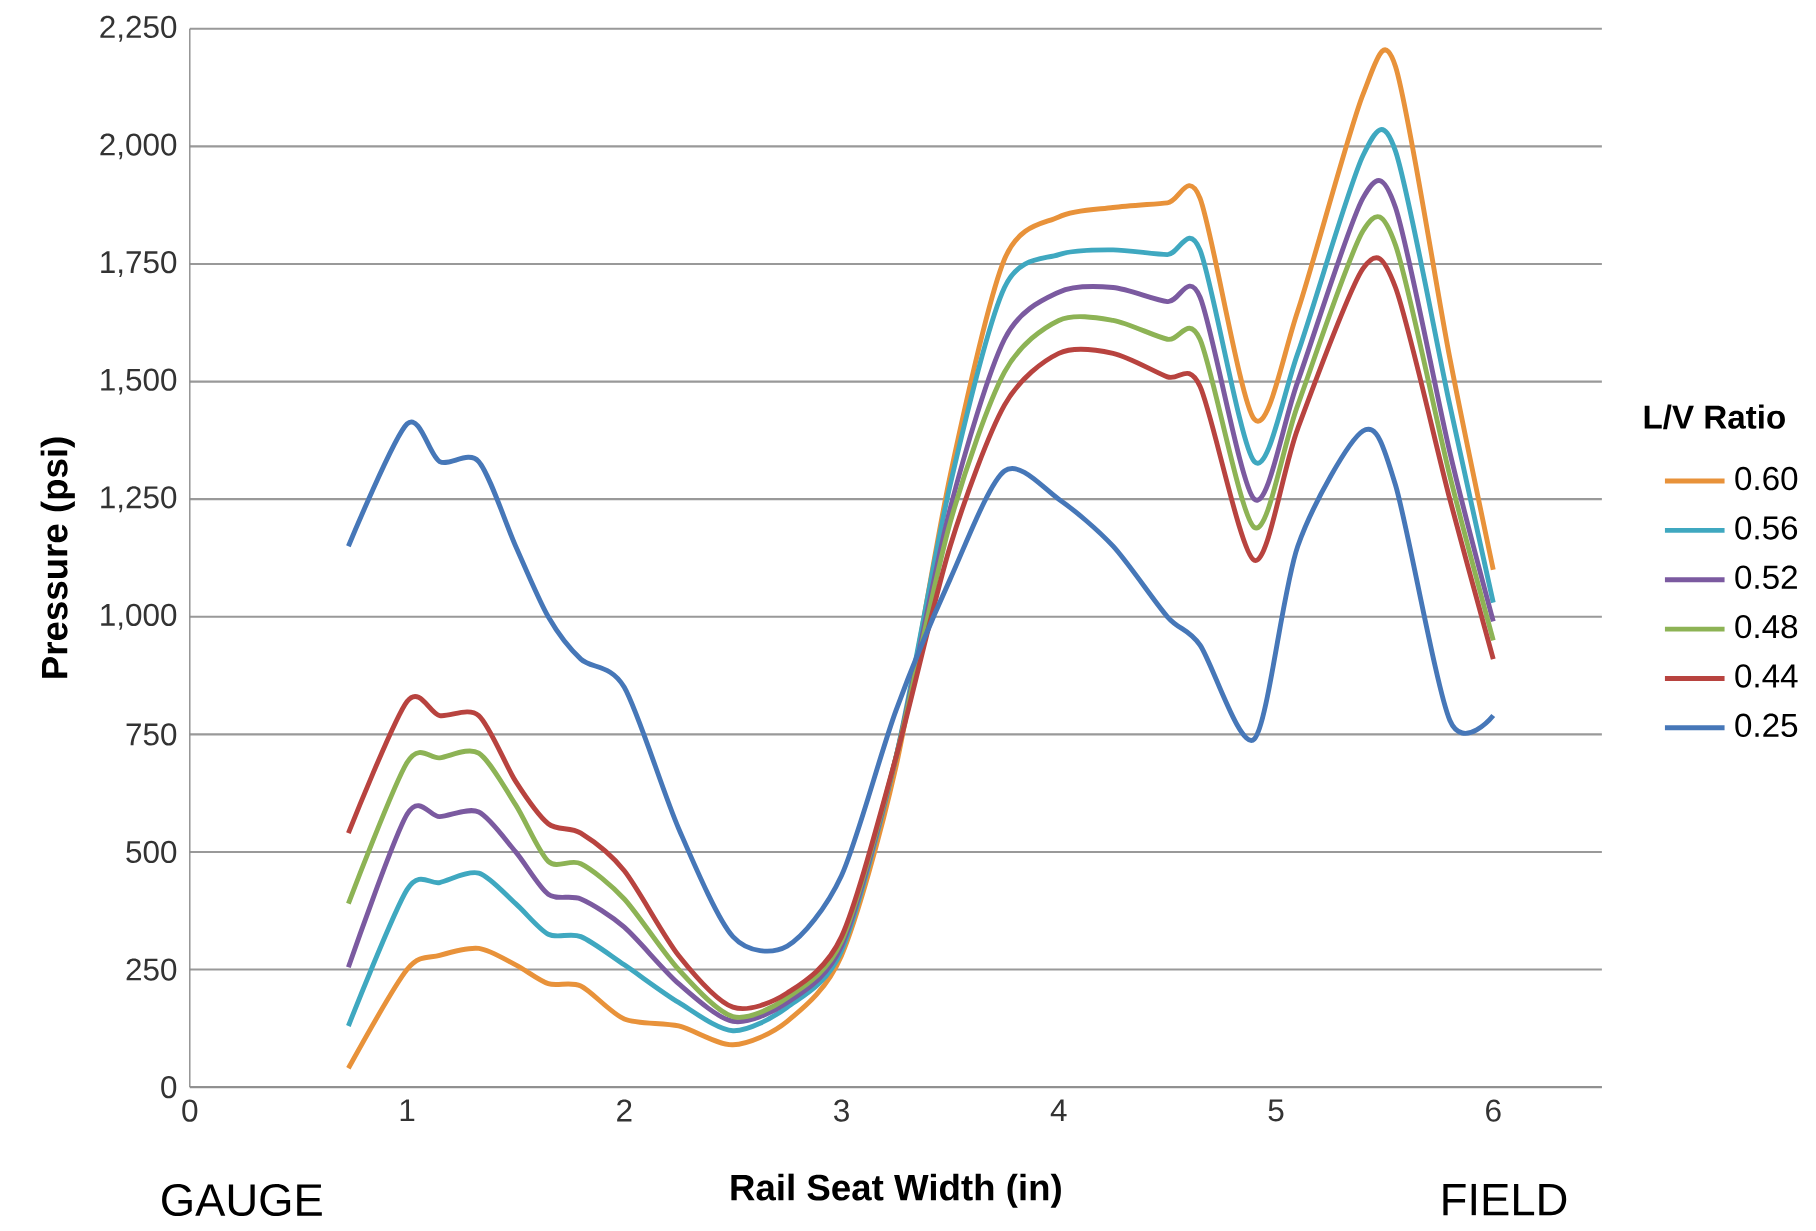 This screenshot has height=1231, width=1816. I want to click on x-tick-label: 6, so click(1493, 1110).